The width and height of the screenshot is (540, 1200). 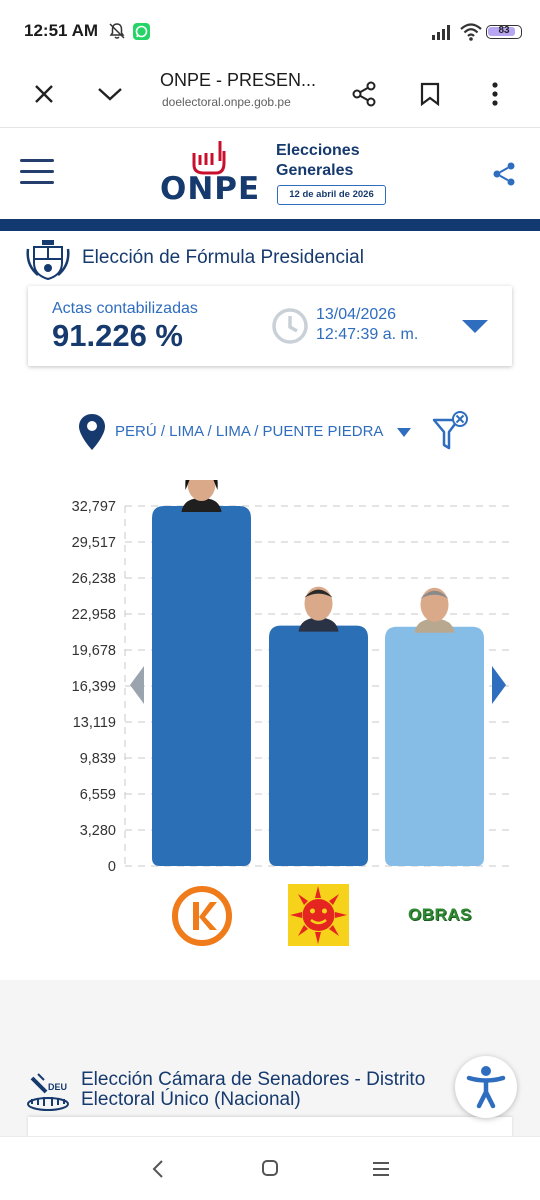 I want to click on close-icon, so click(x=44, y=94).